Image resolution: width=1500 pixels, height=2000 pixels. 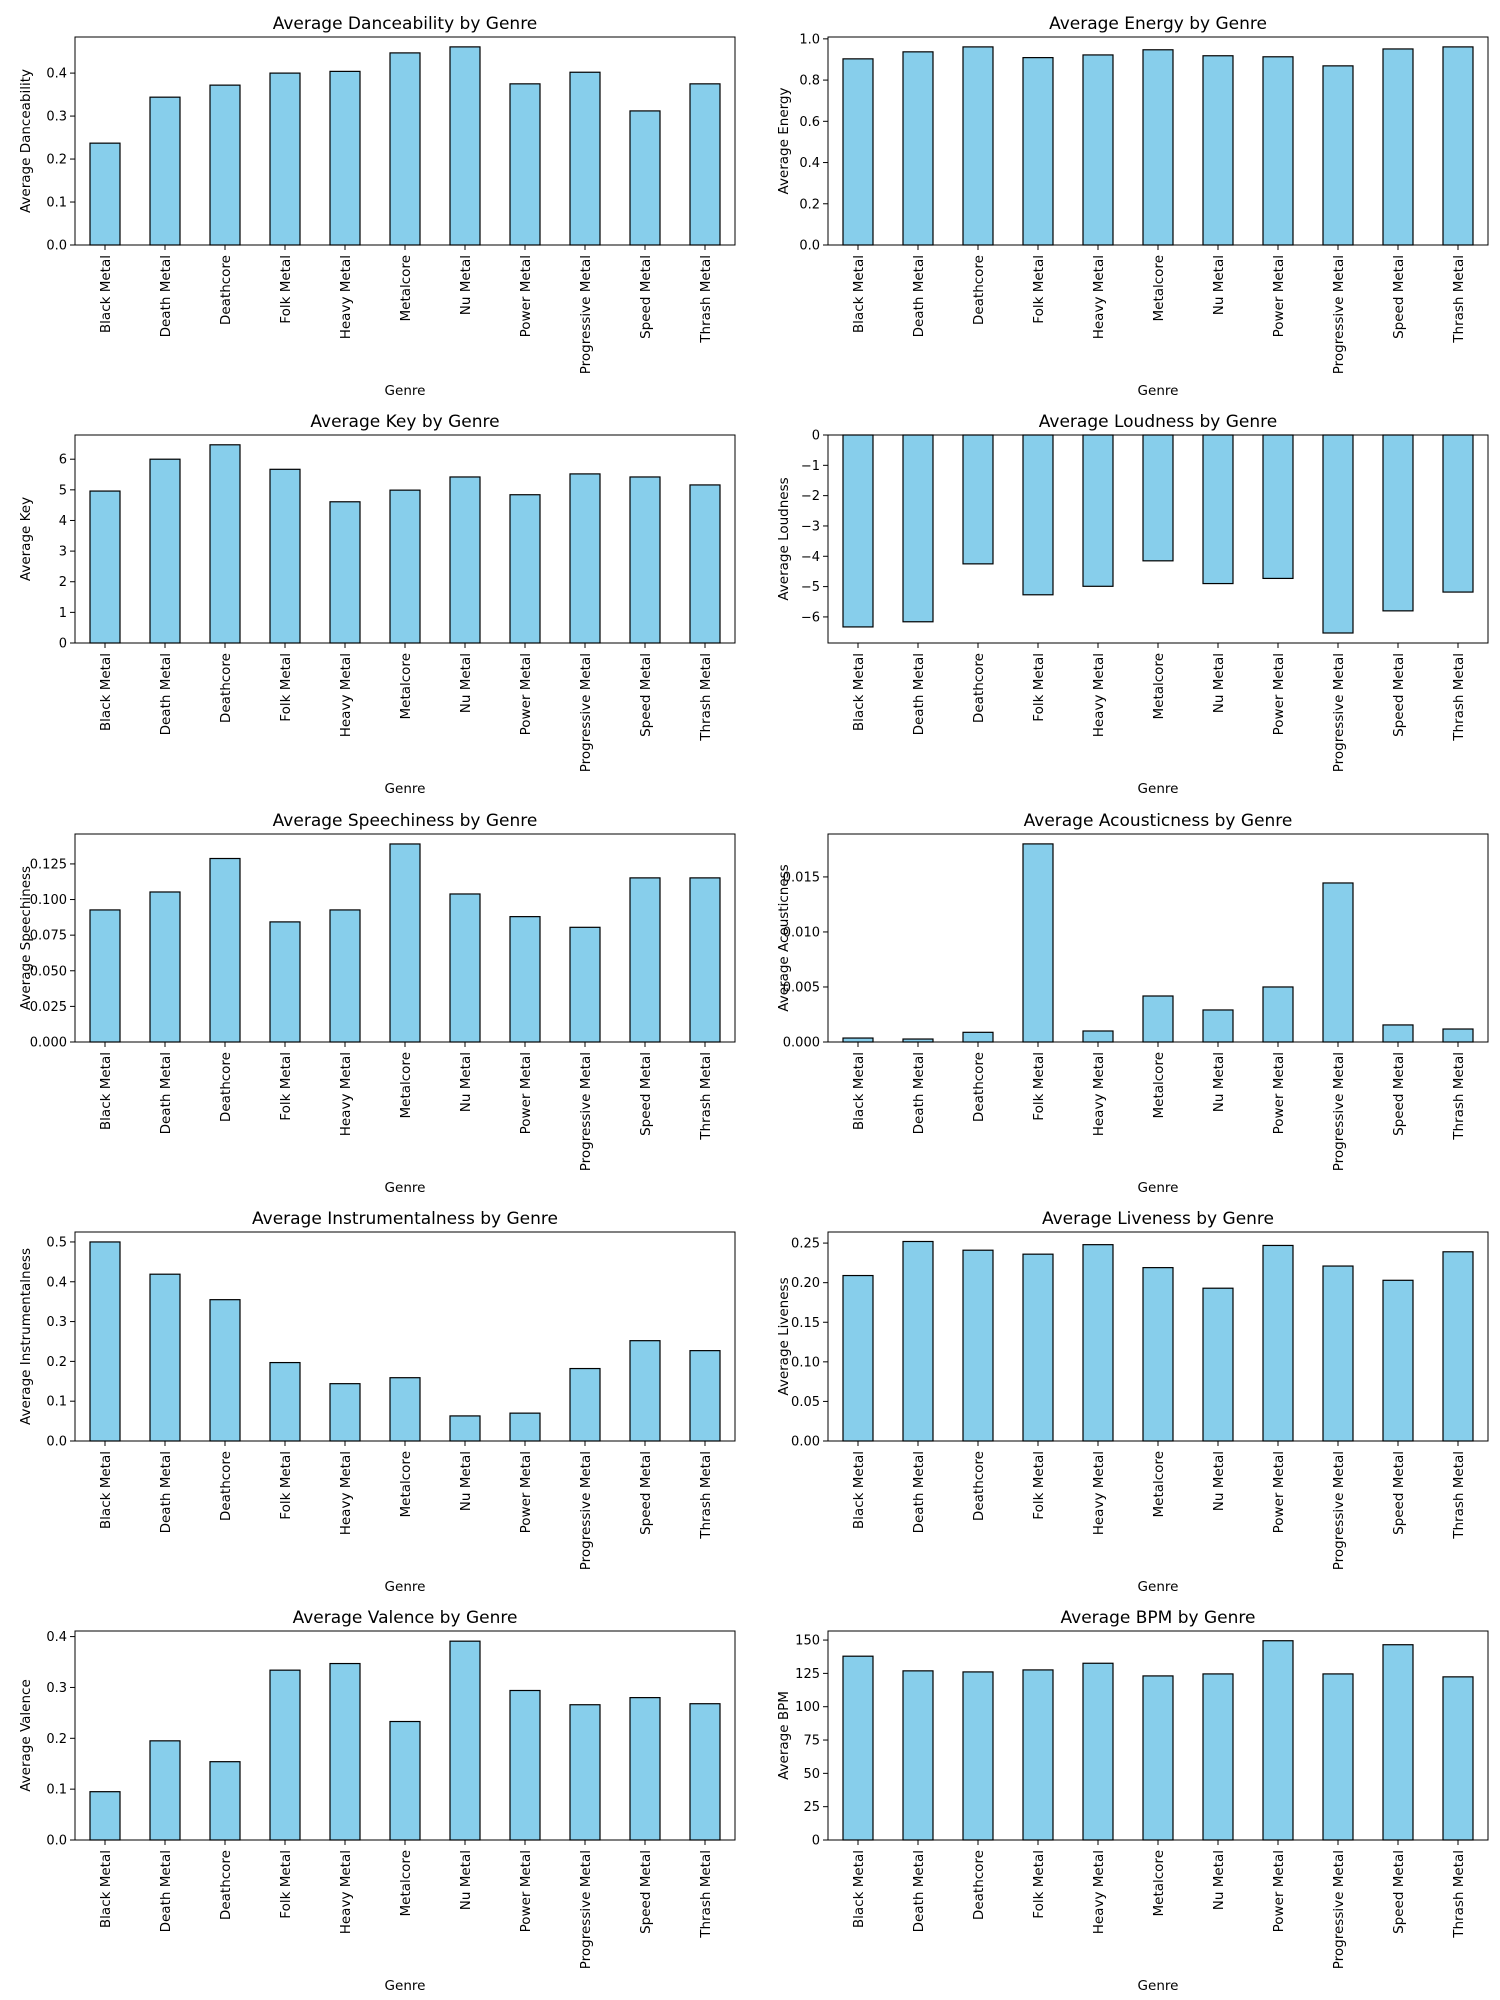 What do you see at coordinates (56, 1362) in the screenshot?
I see `y-tick-label: 0.2` at bounding box center [56, 1362].